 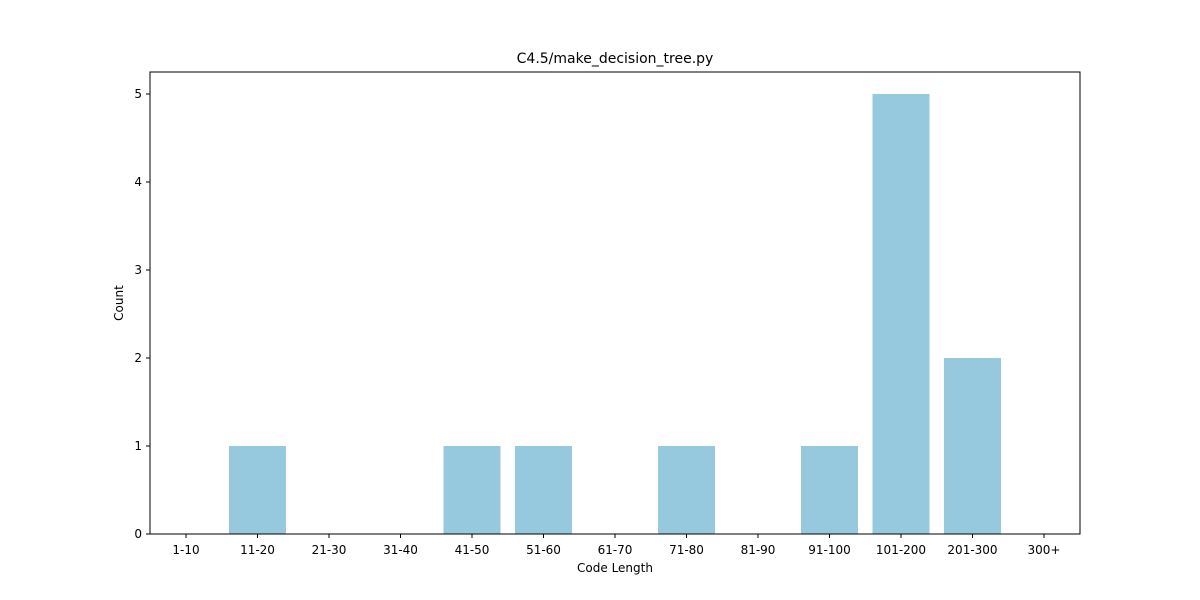 I want to click on chart-title: C4.5/make_decision_tree.py, so click(x=615, y=59).